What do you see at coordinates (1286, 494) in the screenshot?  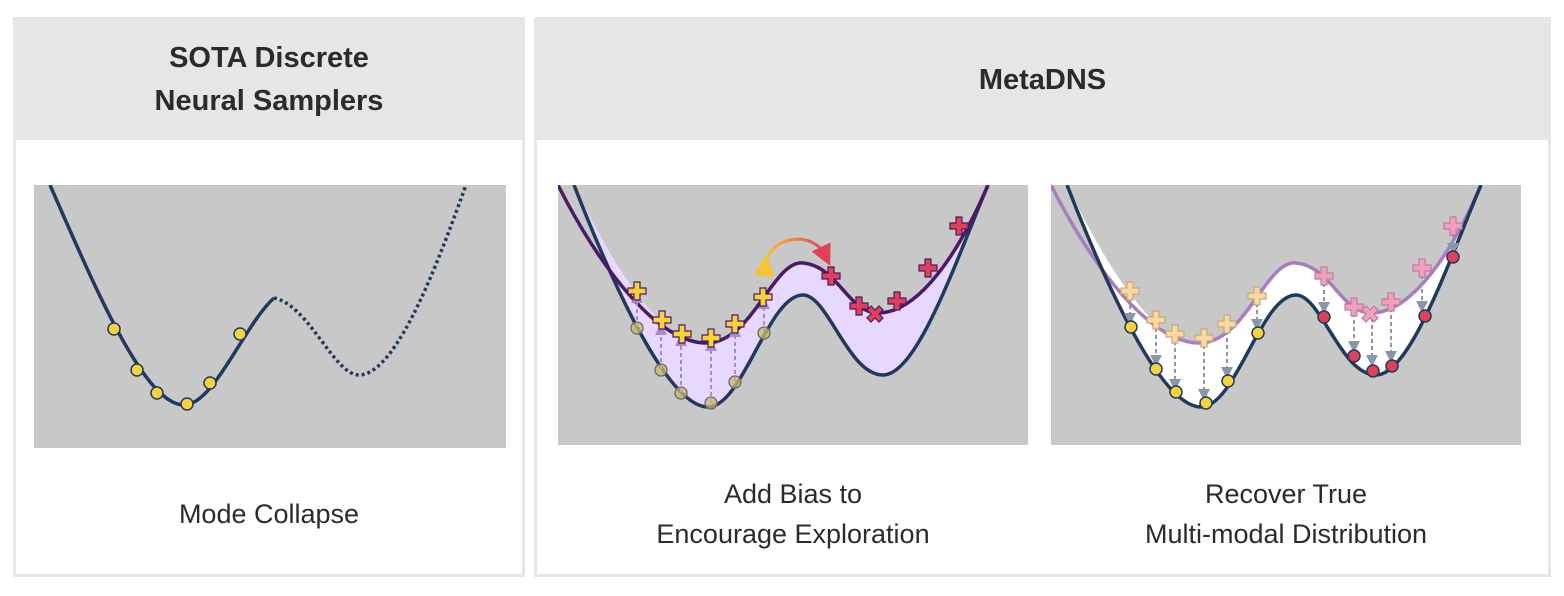 I see `recover-caption-line1: Recover True` at bounding box center [1286, 494].